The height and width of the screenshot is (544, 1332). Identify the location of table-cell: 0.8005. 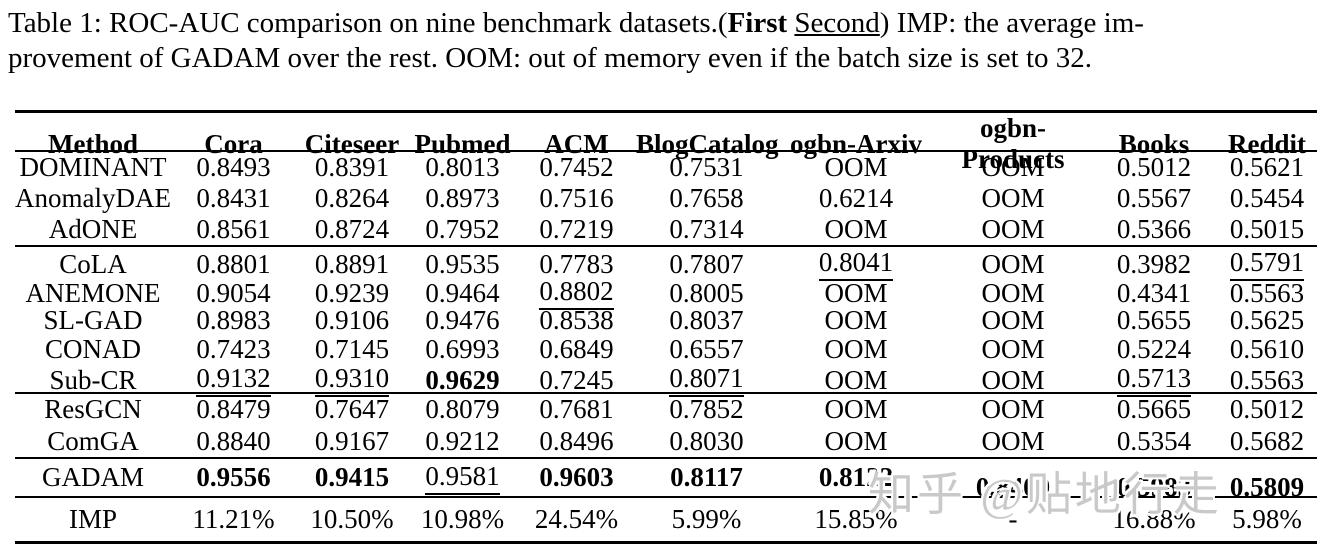
(706, 292).